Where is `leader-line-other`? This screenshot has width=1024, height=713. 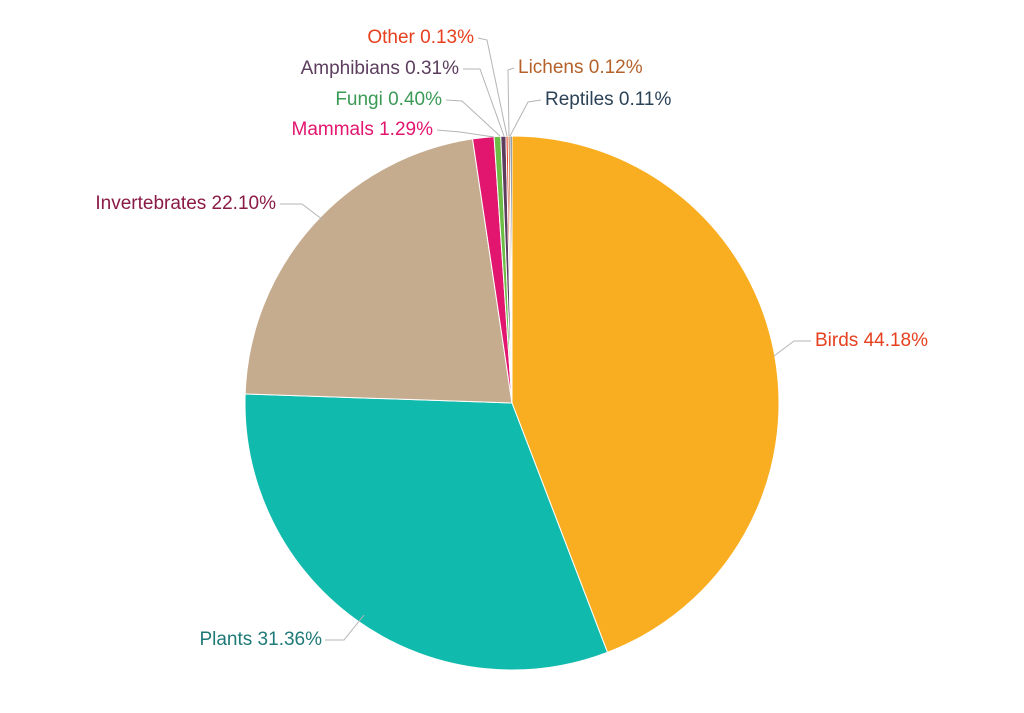
leader-line-other is located at coordinates (492, 87).